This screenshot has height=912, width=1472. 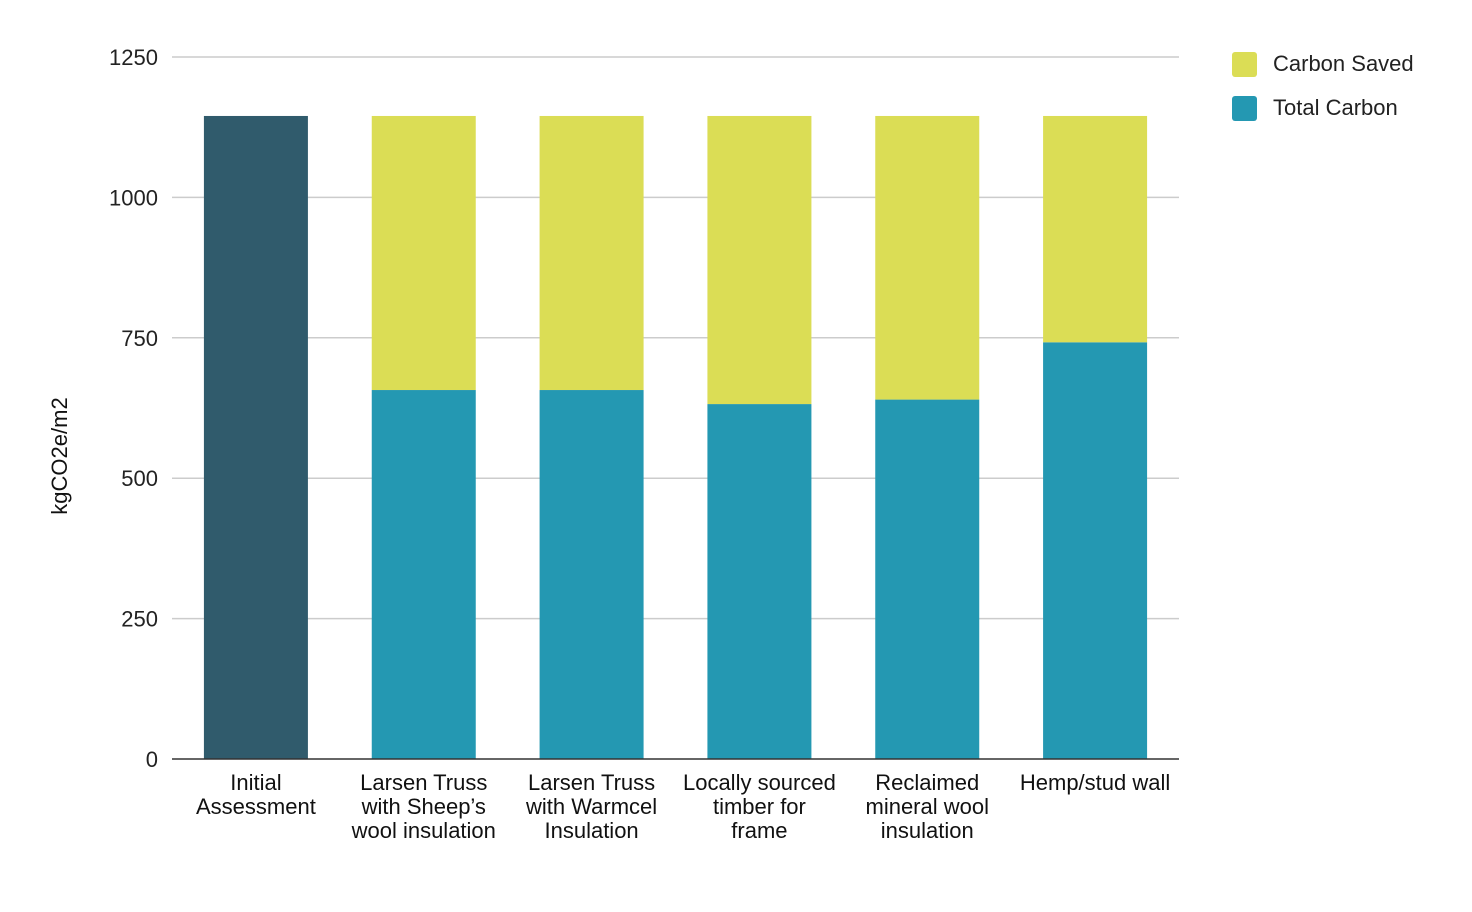 What do you see at coordinates (133, 57) in the screenshot?
I see `y-tick-label: 1250` at bounding box center [133, 57].